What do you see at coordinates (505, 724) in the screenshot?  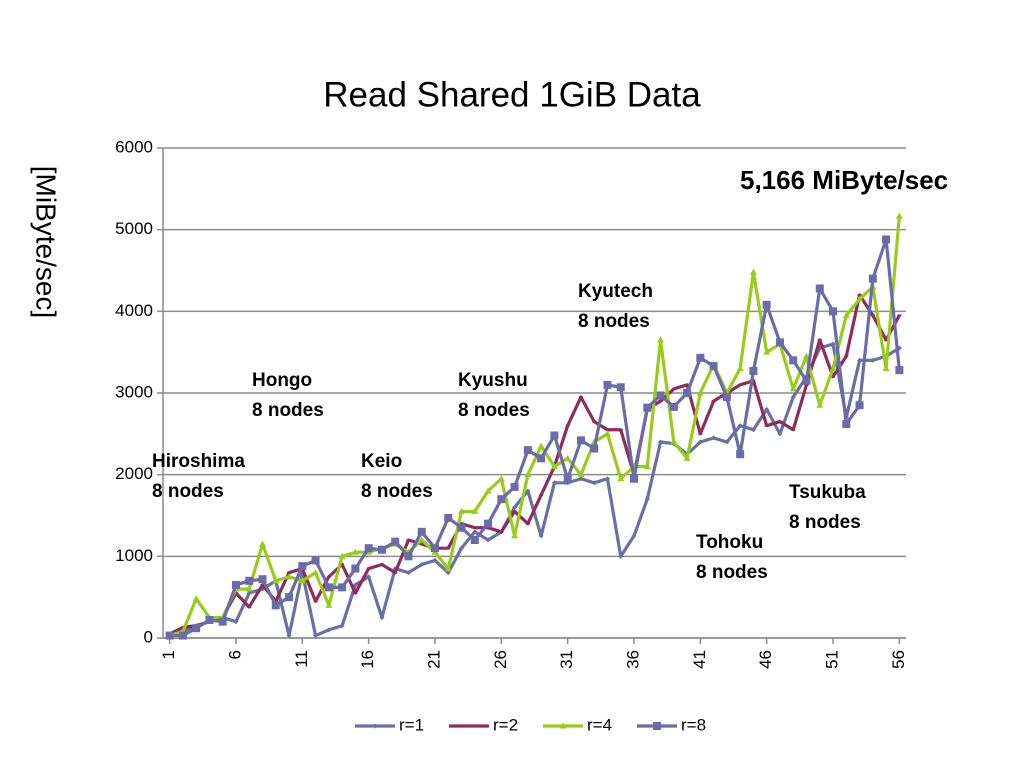 I see `legend-label: r=2` at bounding box center [505, 724].